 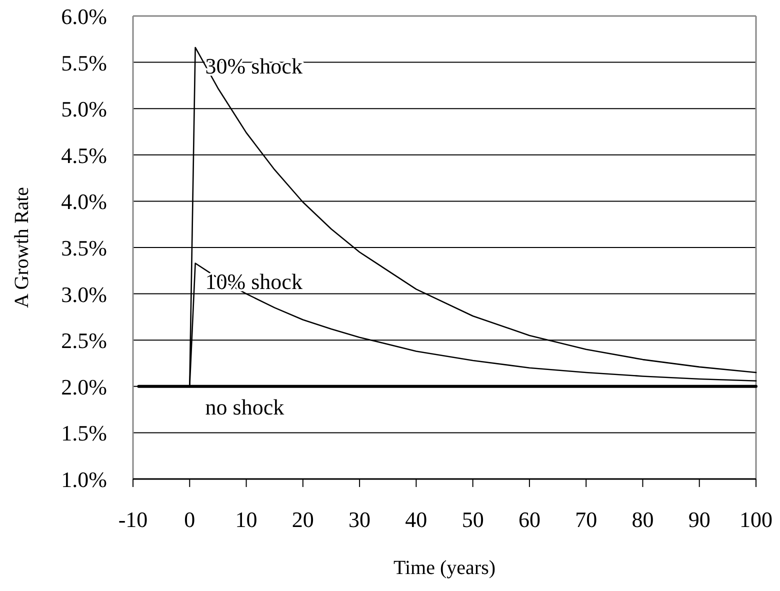 What do you see at coordinates (586, 519) in the screenshot?
I see `x-tick-label: 70` at bounding box center [586, 519].